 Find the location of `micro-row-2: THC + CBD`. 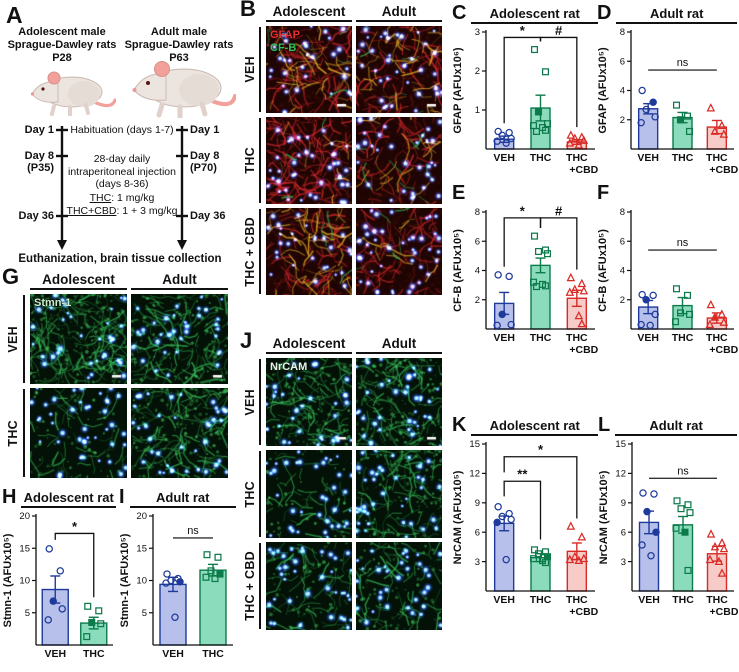

micro-row-2: THC + CBD is located at coordinates (345, 586).